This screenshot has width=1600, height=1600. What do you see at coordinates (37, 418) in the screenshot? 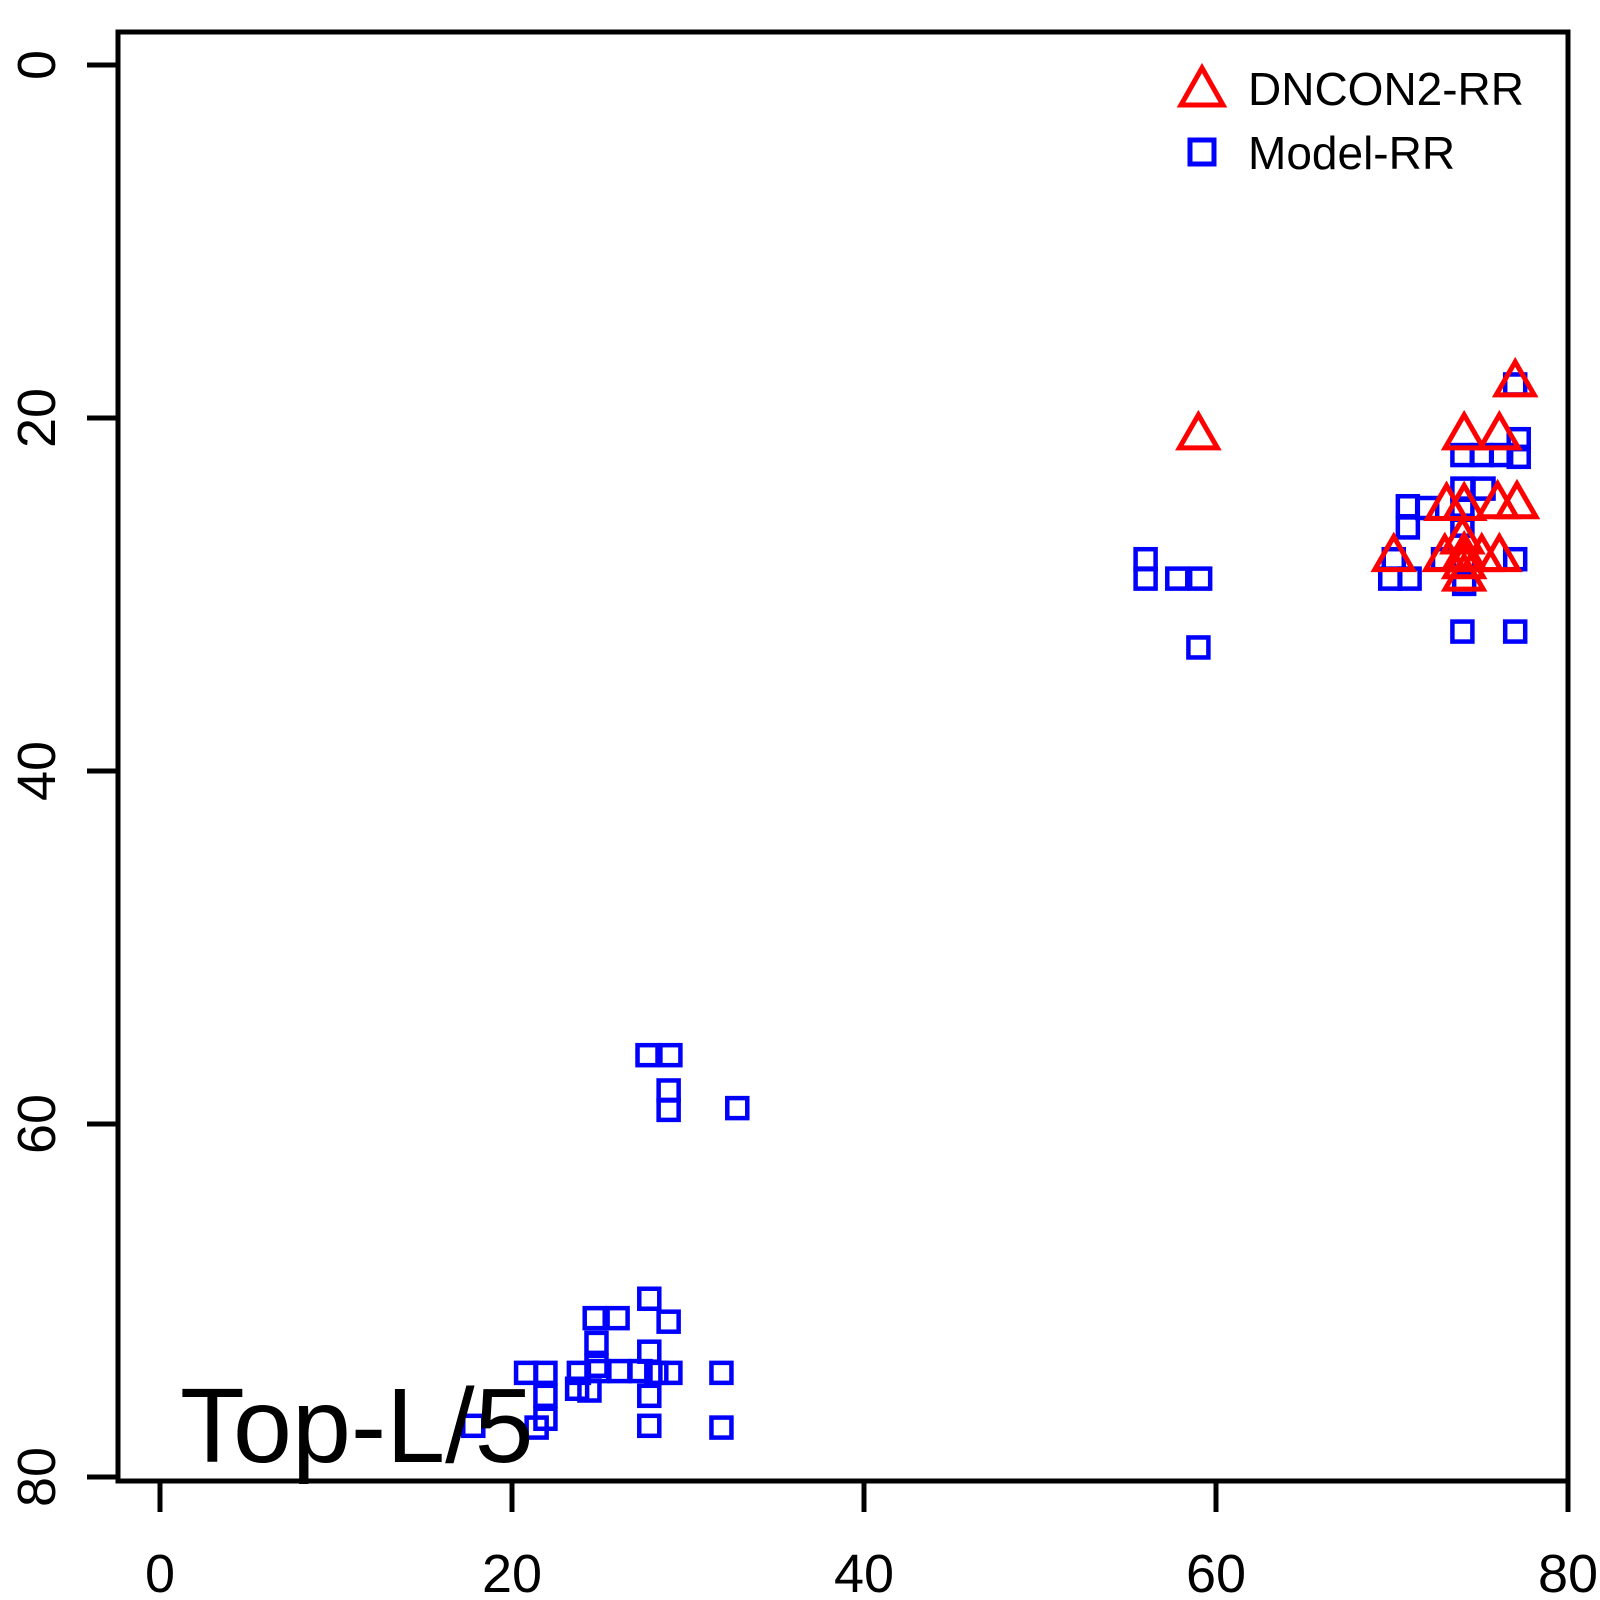
I see `y-tick-label: 20` at bounding box center [37, 418].